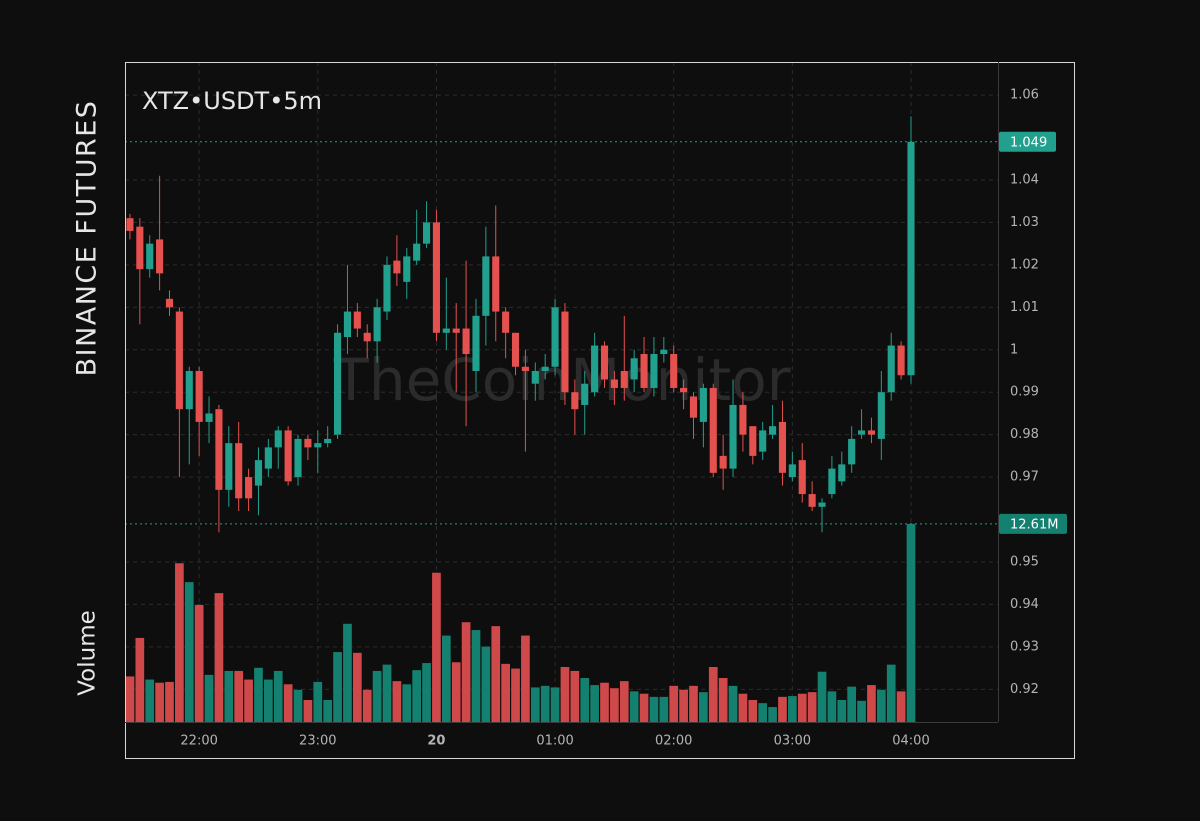  Describe the element at coordinates (1024, 179) in the screenshot. I see `y-tick-label: 1.04` at that location.